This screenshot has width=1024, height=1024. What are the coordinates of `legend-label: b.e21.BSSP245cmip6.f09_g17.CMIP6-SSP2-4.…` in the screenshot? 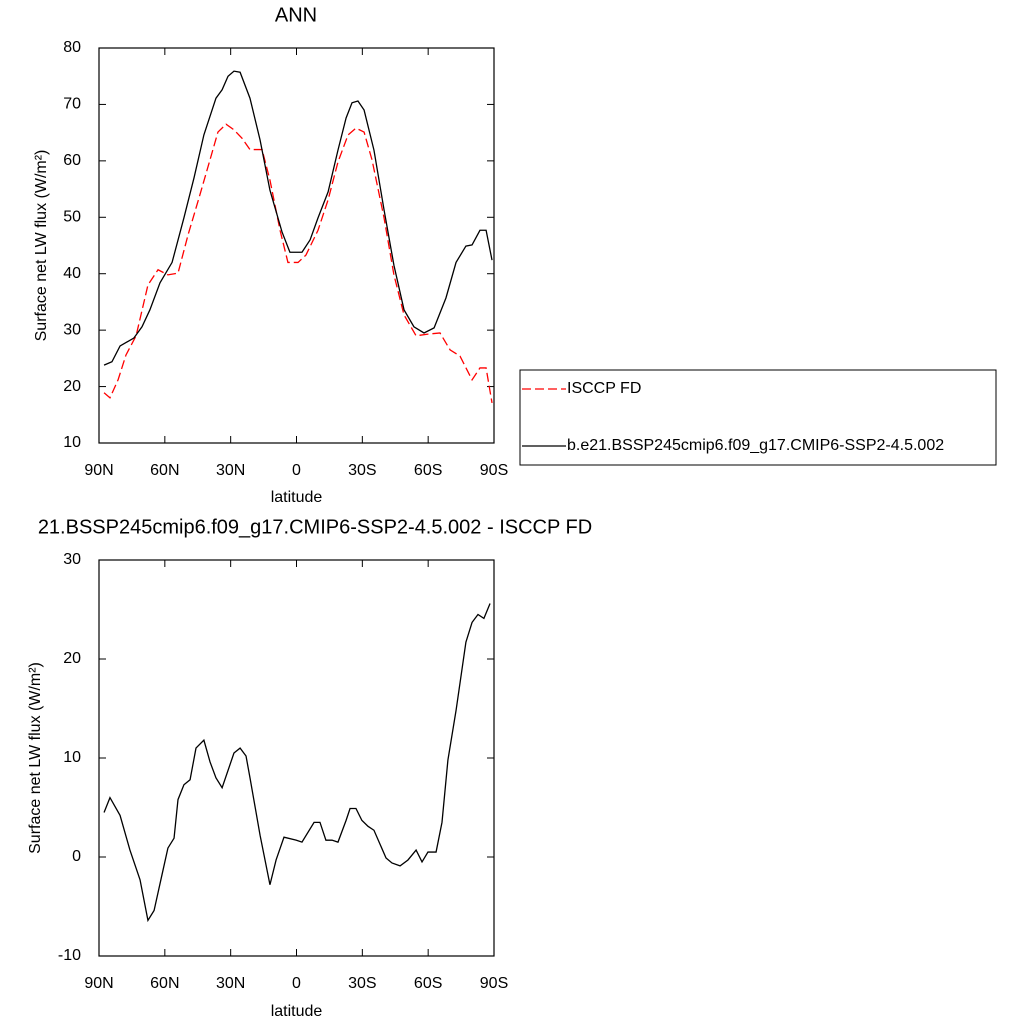 It's located at (755, 445).